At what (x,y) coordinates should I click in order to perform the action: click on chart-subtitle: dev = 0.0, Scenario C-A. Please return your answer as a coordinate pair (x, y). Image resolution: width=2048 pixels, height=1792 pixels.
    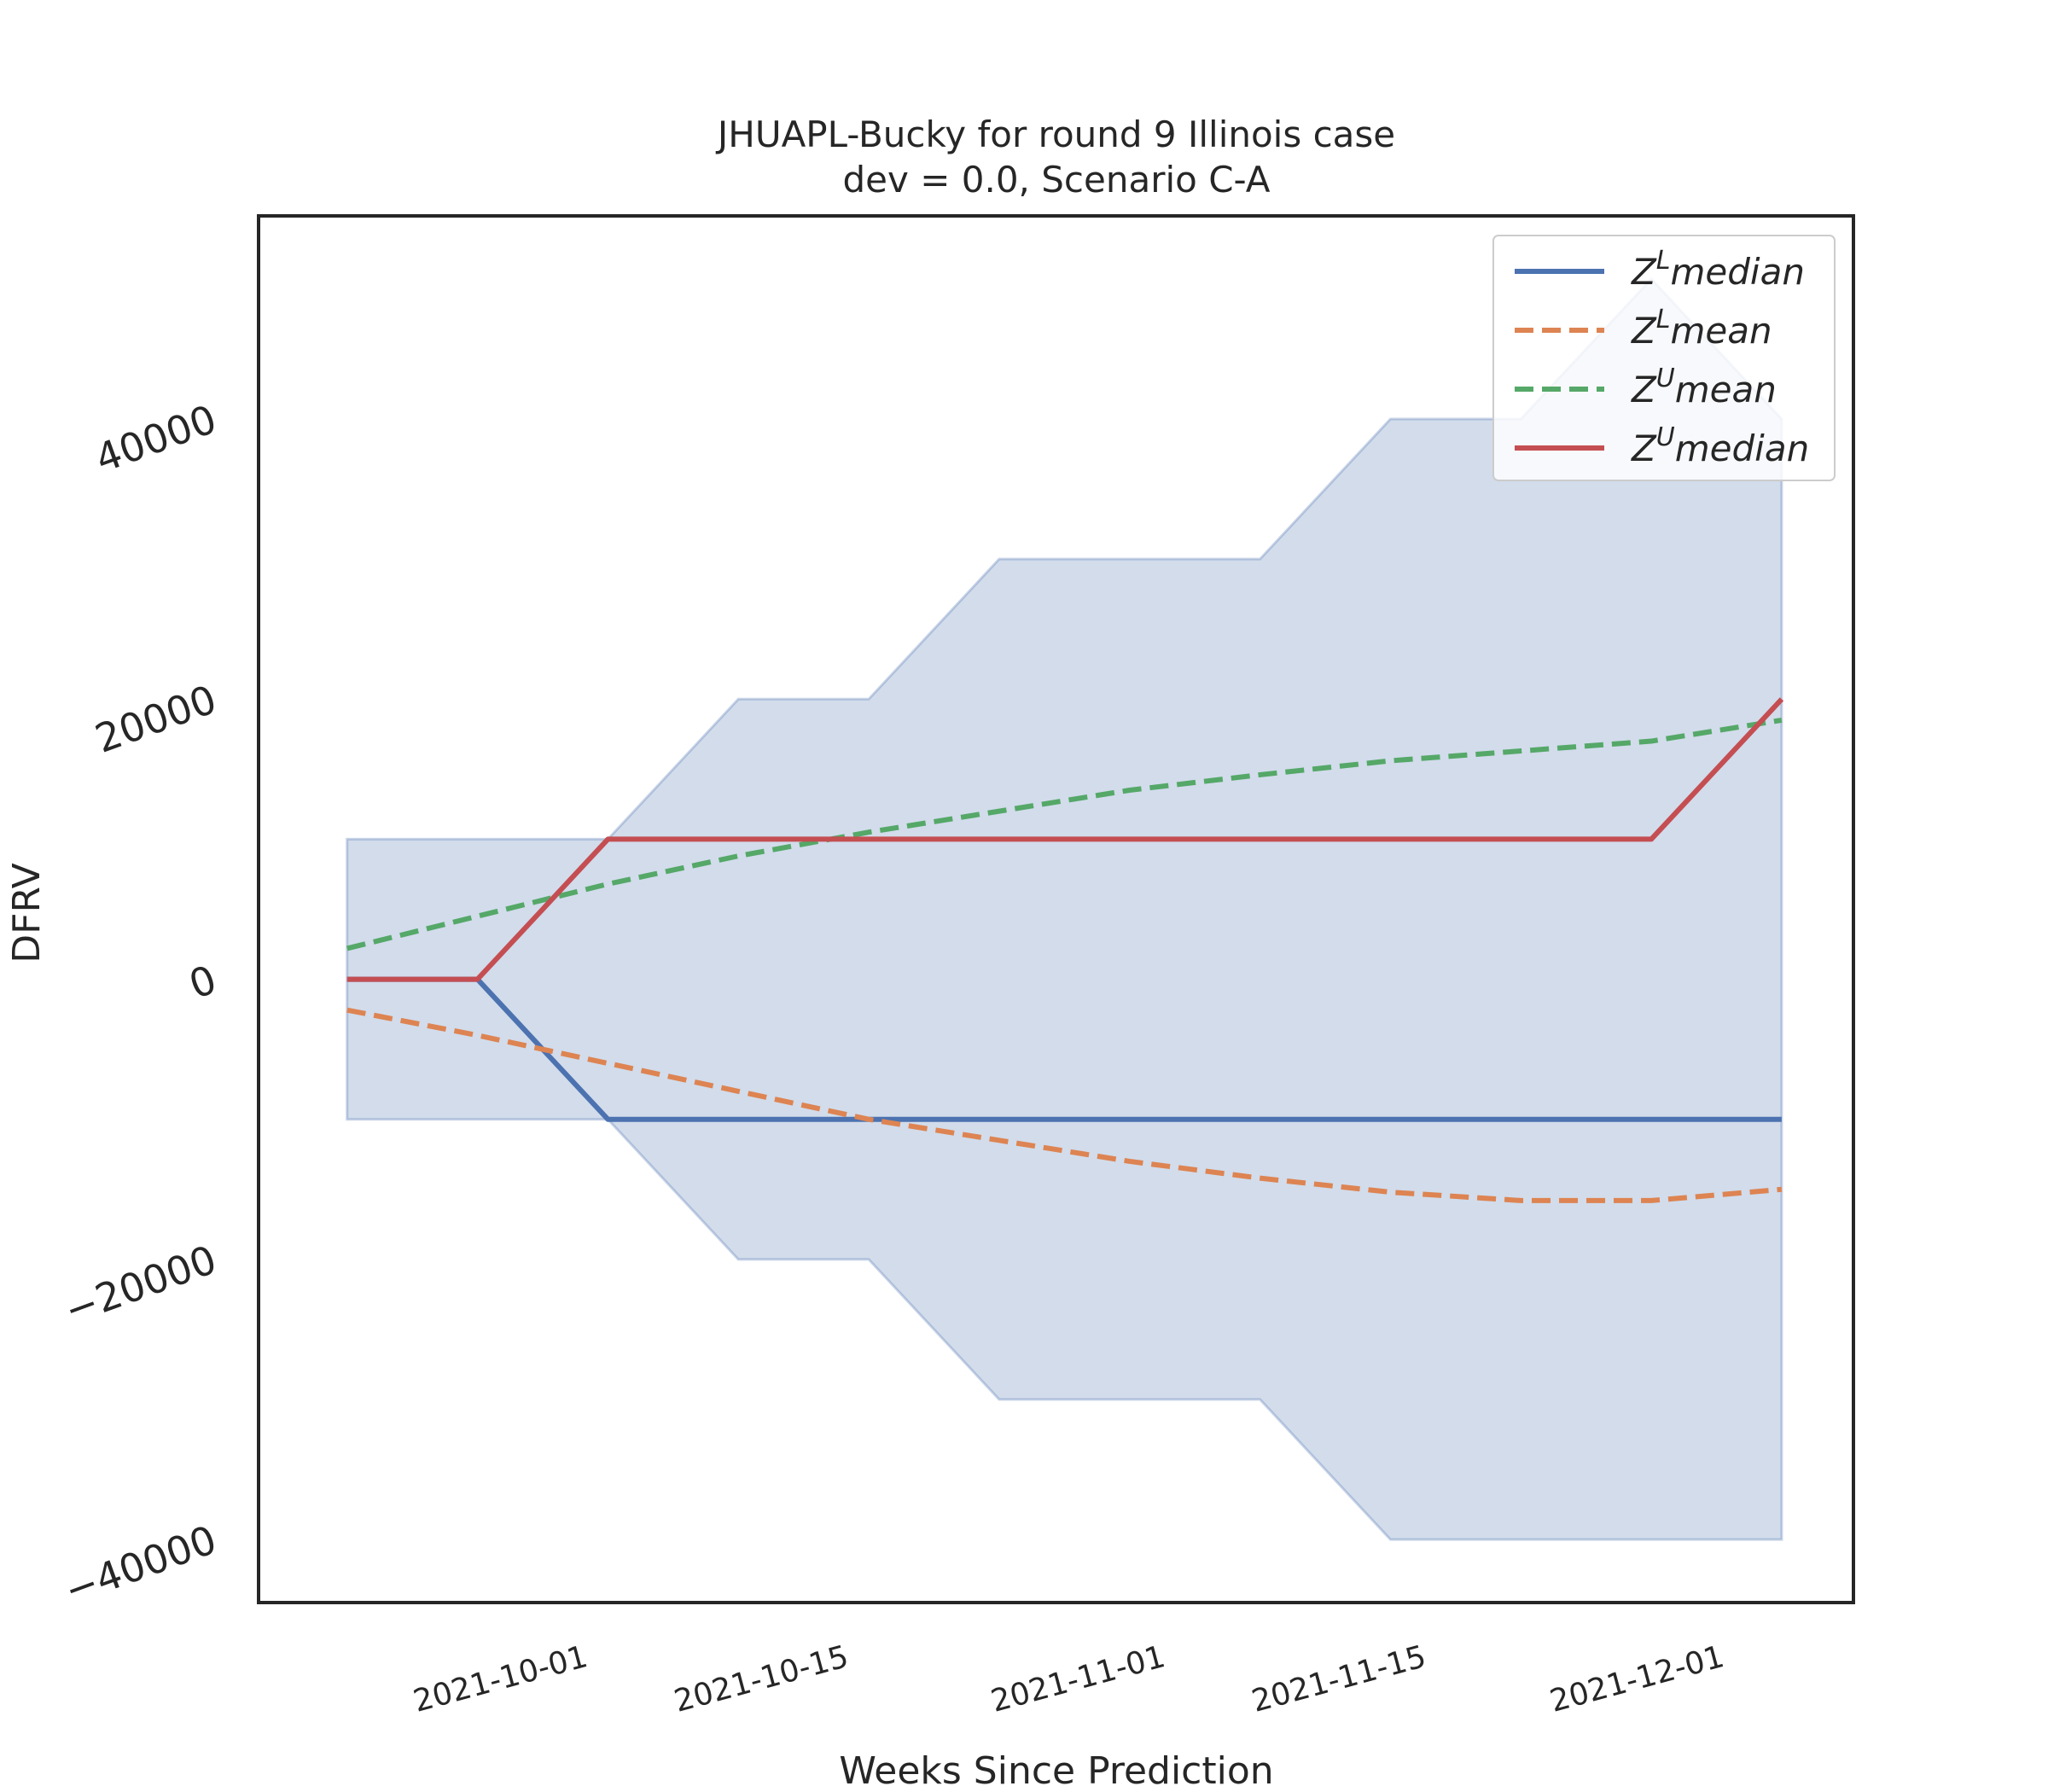
    Looking at the image, I should click on (1057, 180).